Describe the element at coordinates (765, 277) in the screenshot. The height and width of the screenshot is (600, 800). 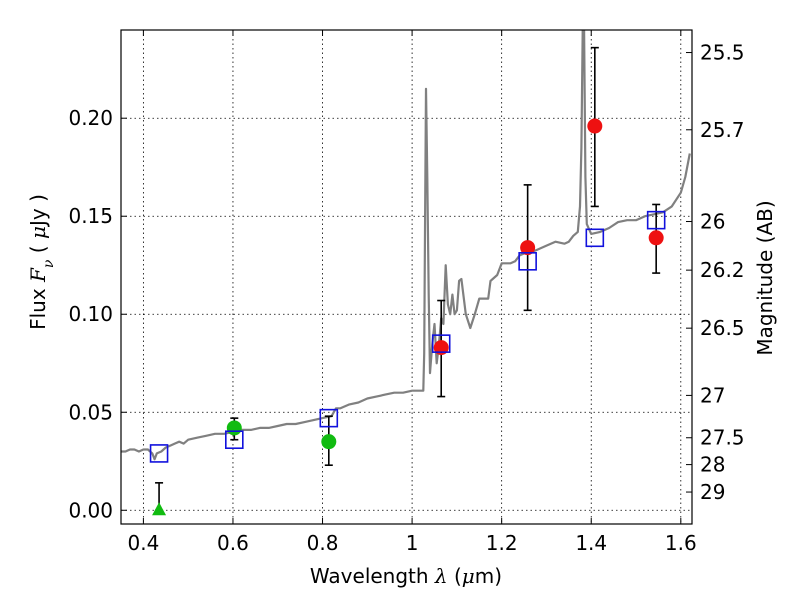
I see `y2-axis-label: Magnitude (AB)` at that location.